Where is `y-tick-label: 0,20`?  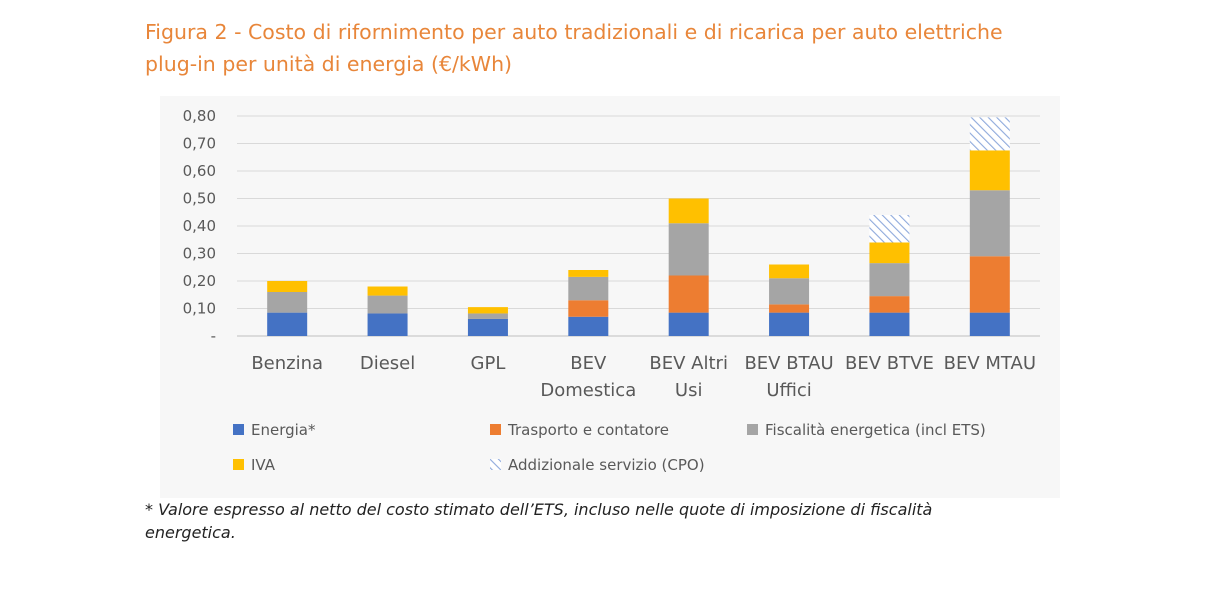
y-tick-label: 0,20 is located at coordinates (199, 281).